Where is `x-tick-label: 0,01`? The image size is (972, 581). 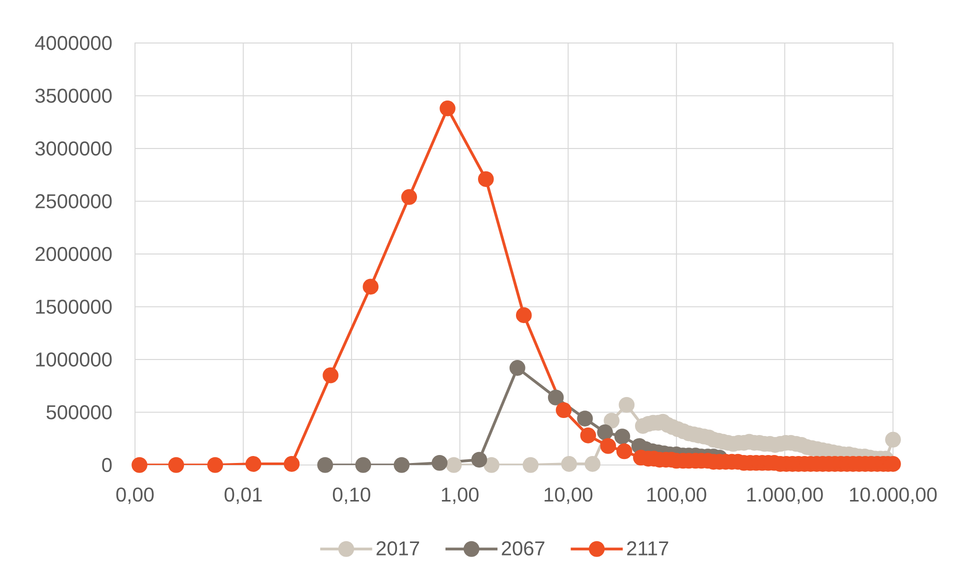
x-tick-label: 0,01 is located at coordinates (243, 496).